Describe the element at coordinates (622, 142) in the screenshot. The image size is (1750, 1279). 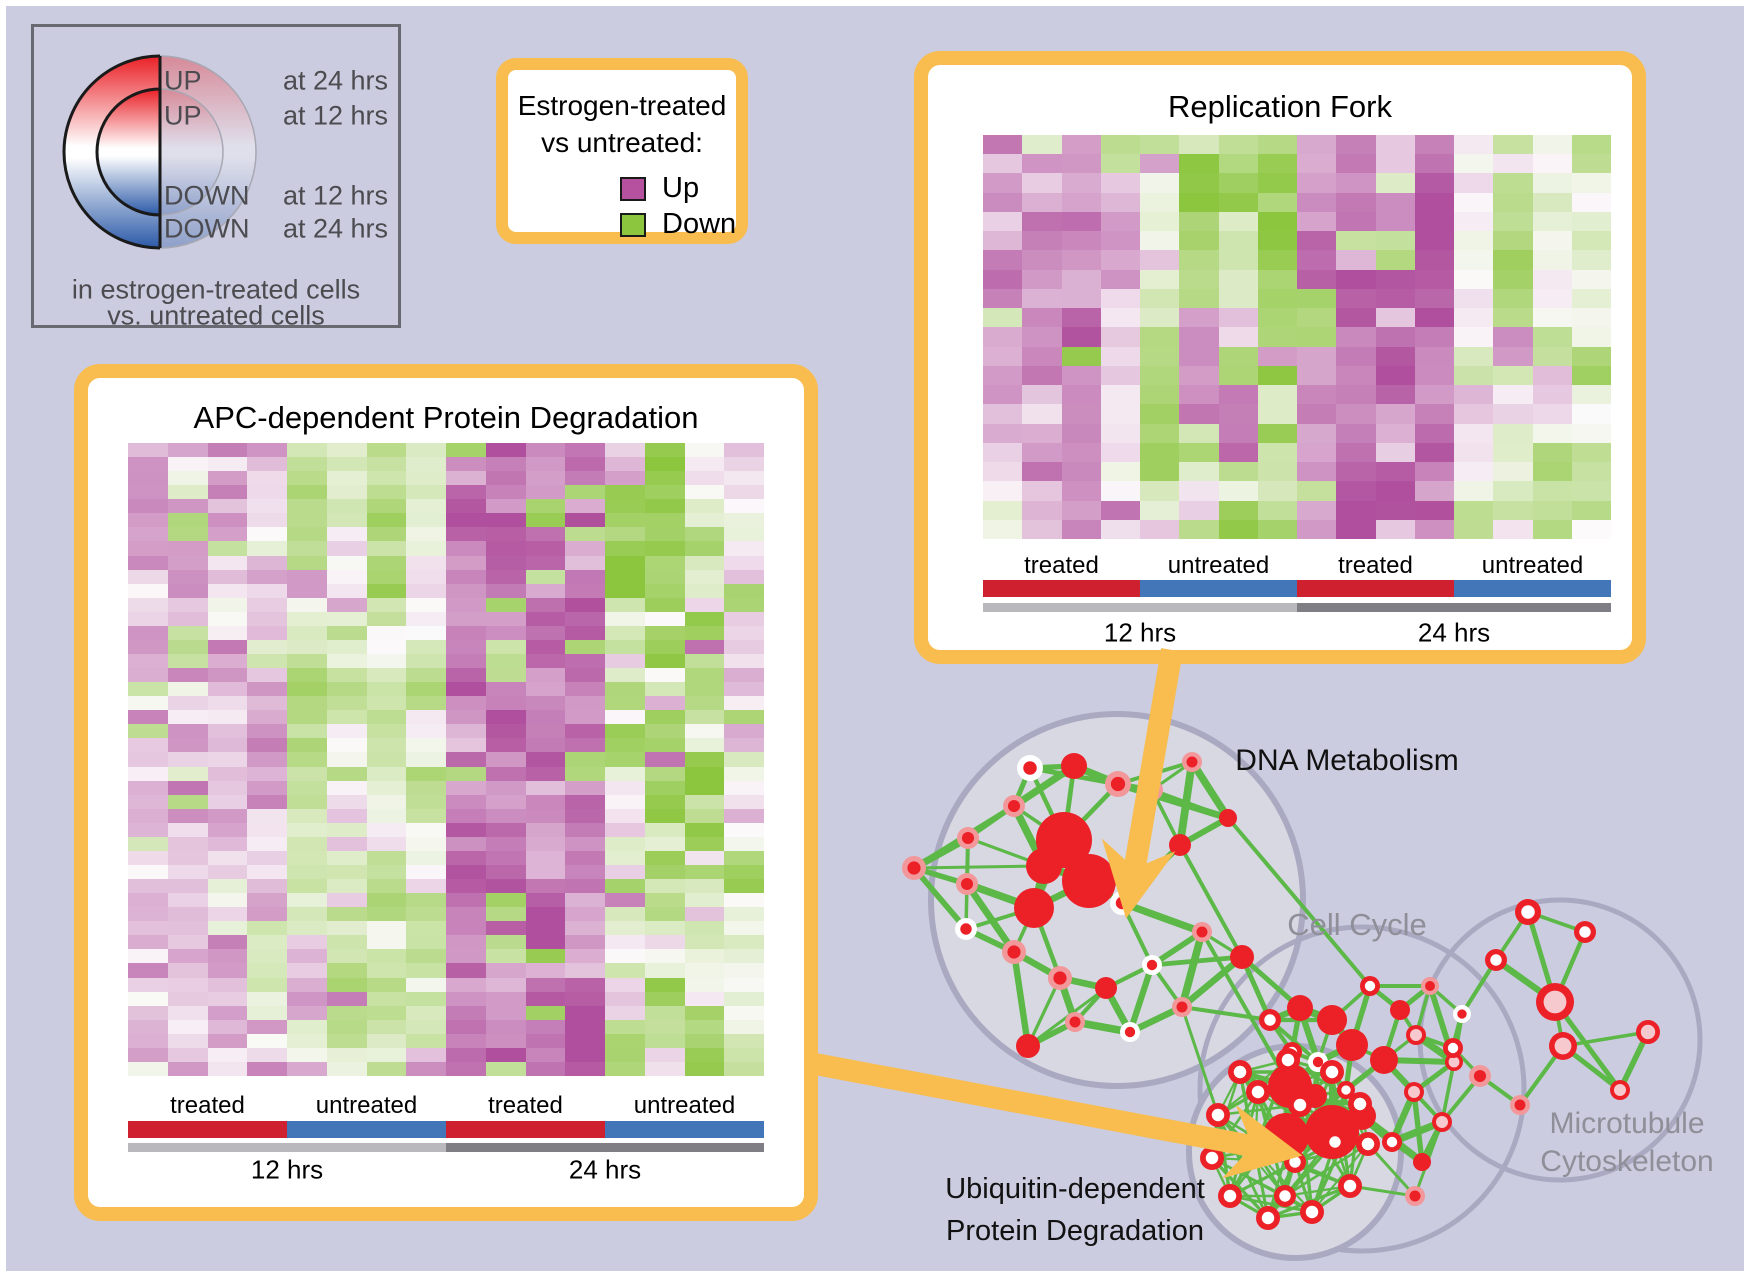
I see `color-key-title-line2: vs untreated:` at that location.